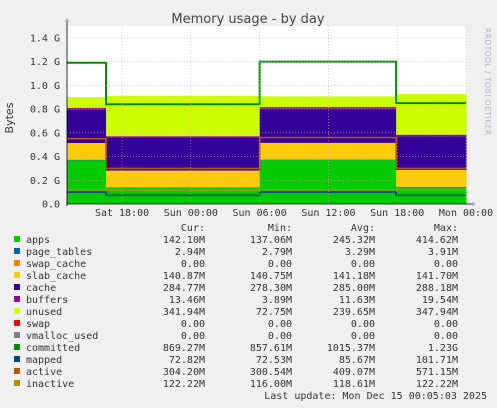 Image resolution: width=497 pixels, height=408 pixels. Describe the element at coordinates (45, 133) in the screenshot. I see `y-tick-label-3: 0.6 G` at that location.